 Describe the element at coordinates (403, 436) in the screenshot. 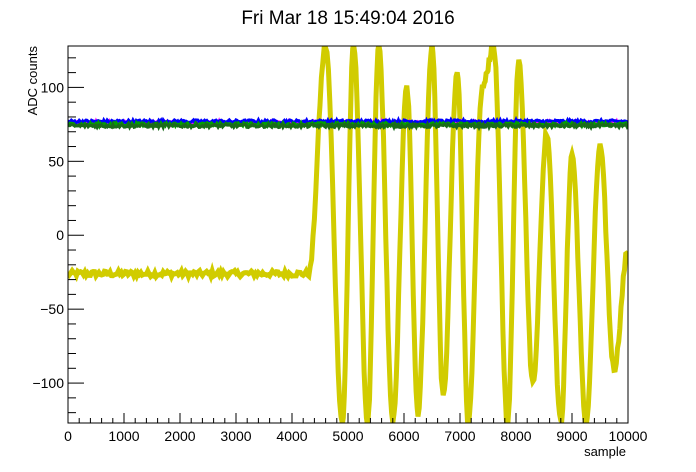

I see `x-tick-label: 6000` at that location.